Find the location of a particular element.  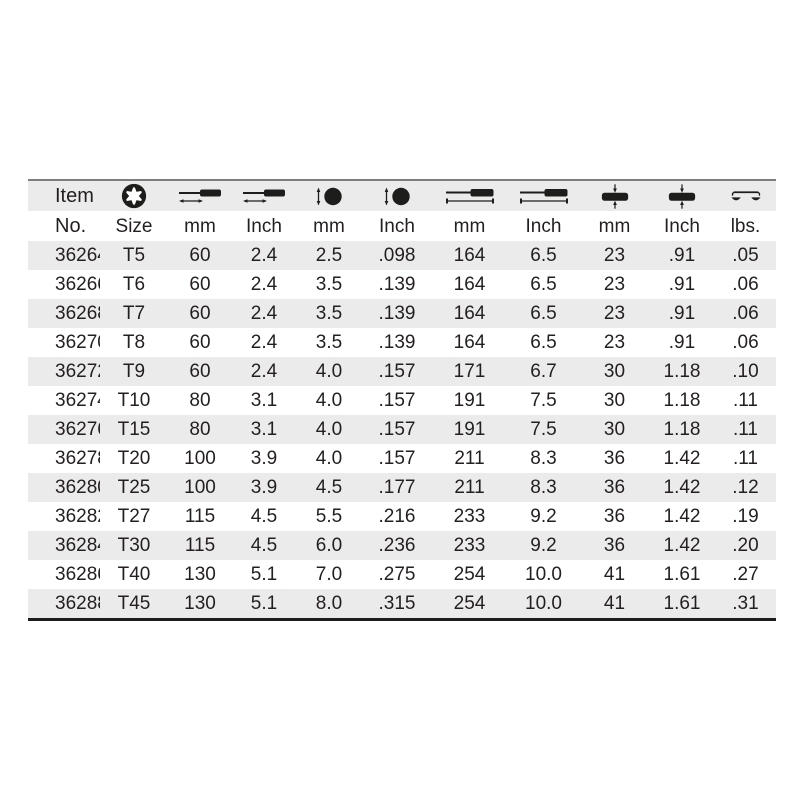

col-label-overall-mm: mm is located at coordinates (469, 226).